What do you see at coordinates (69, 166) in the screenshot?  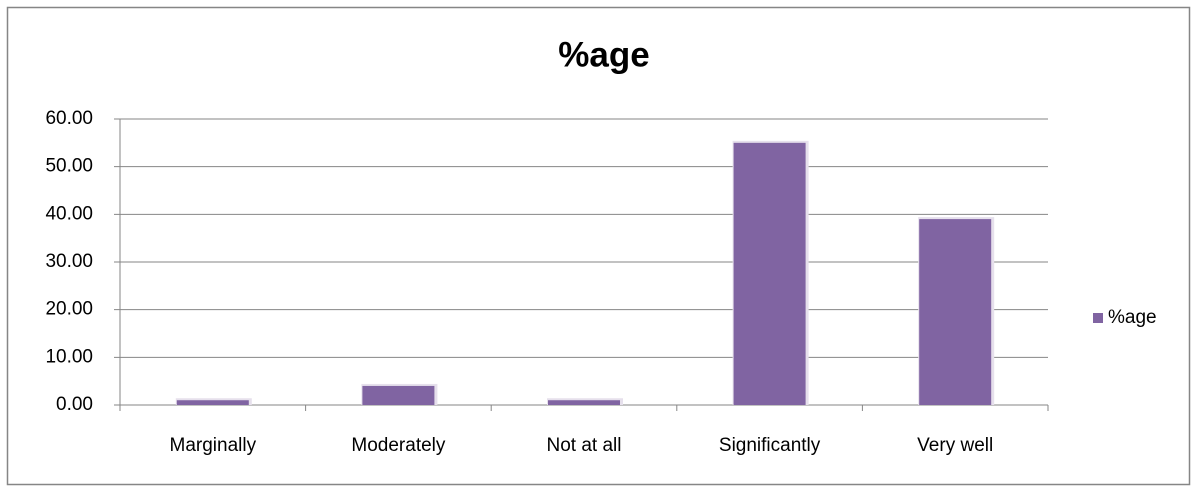 I see `y-tick-label: 50.00` at bounding box center [69, 166].